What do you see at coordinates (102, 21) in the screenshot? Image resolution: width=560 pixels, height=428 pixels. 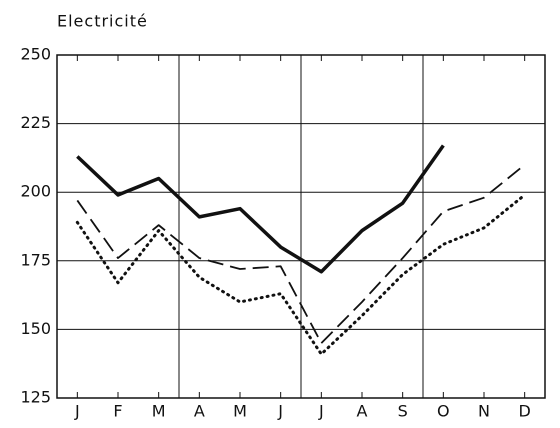 I see `chart-title: Electricité` at bounding box center [102, 21].